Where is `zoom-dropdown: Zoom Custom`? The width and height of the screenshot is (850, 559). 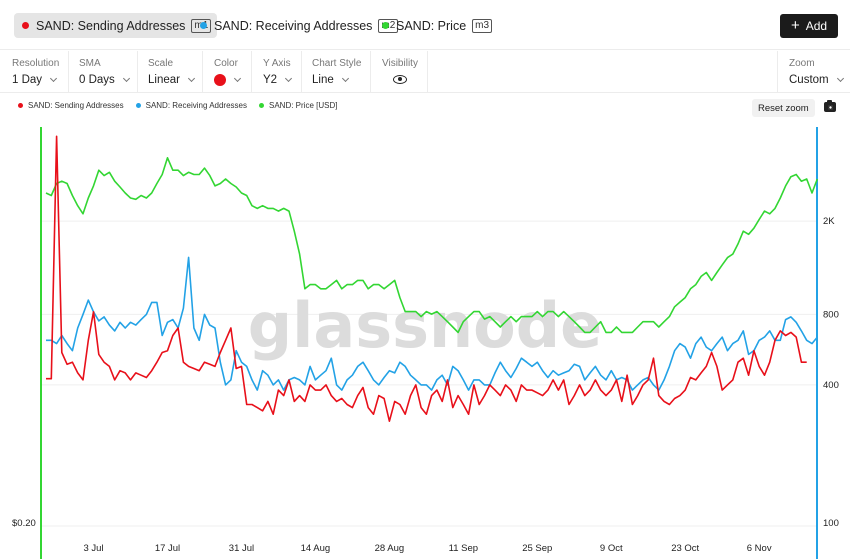 zoom-dropdown: Zoom Custom is located at coordinates (817, 72).